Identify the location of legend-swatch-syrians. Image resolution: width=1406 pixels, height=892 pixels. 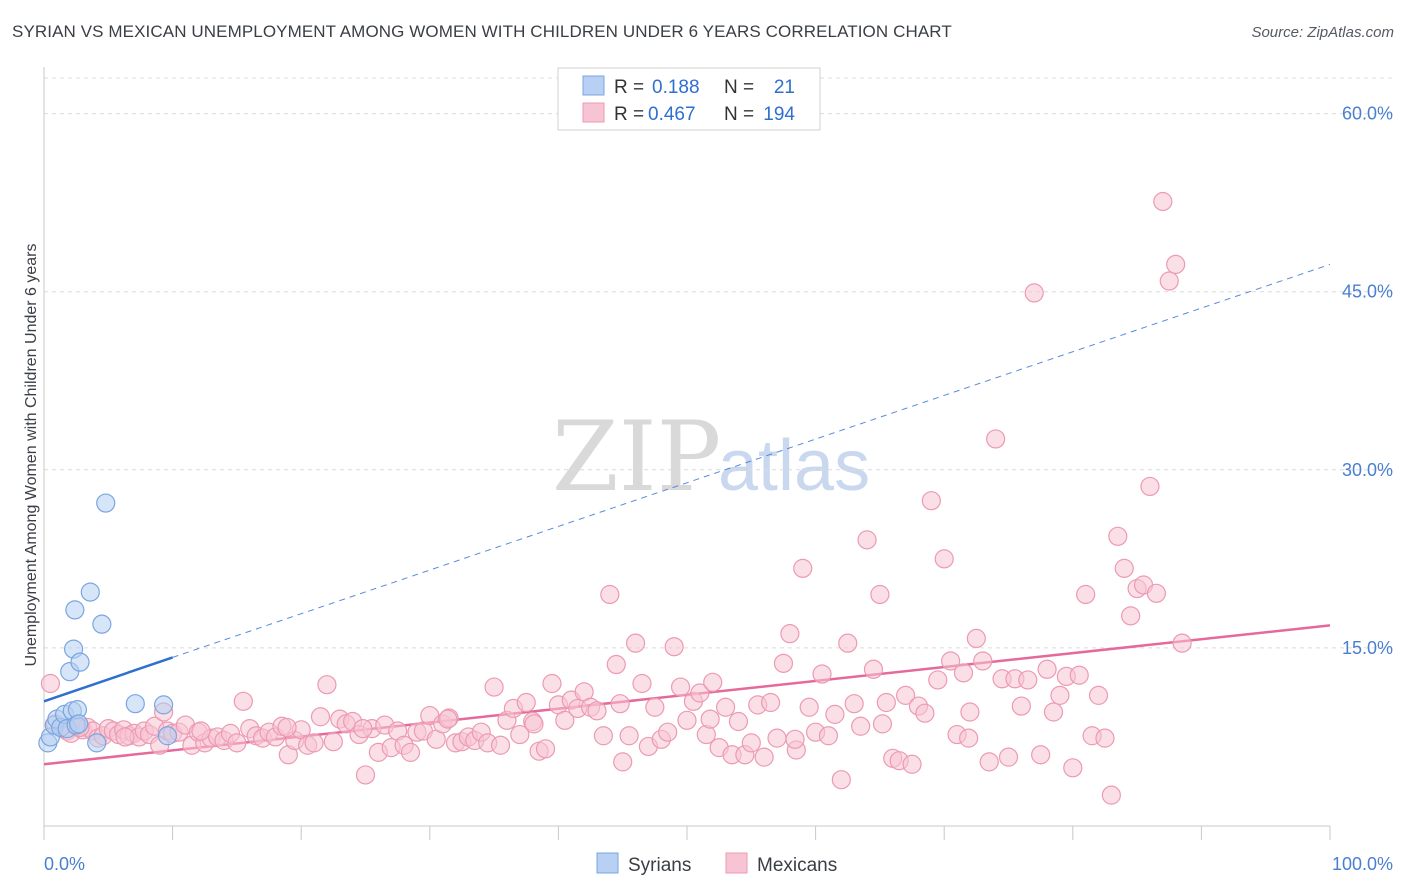
(593, 85).